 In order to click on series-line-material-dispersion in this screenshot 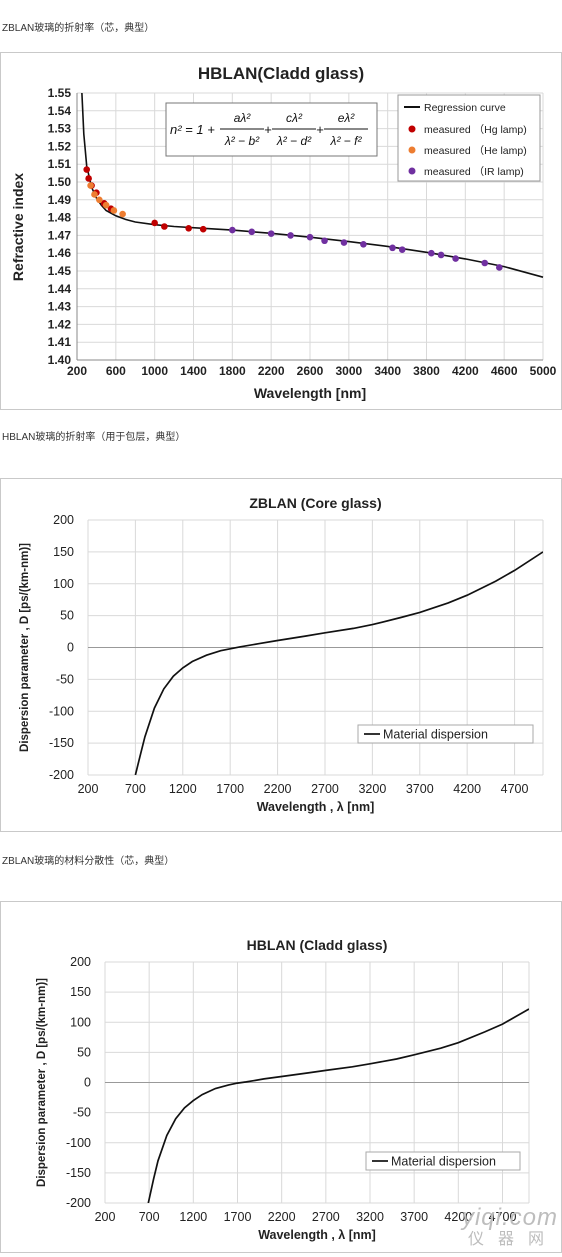, I will do `click(338, 663)`.